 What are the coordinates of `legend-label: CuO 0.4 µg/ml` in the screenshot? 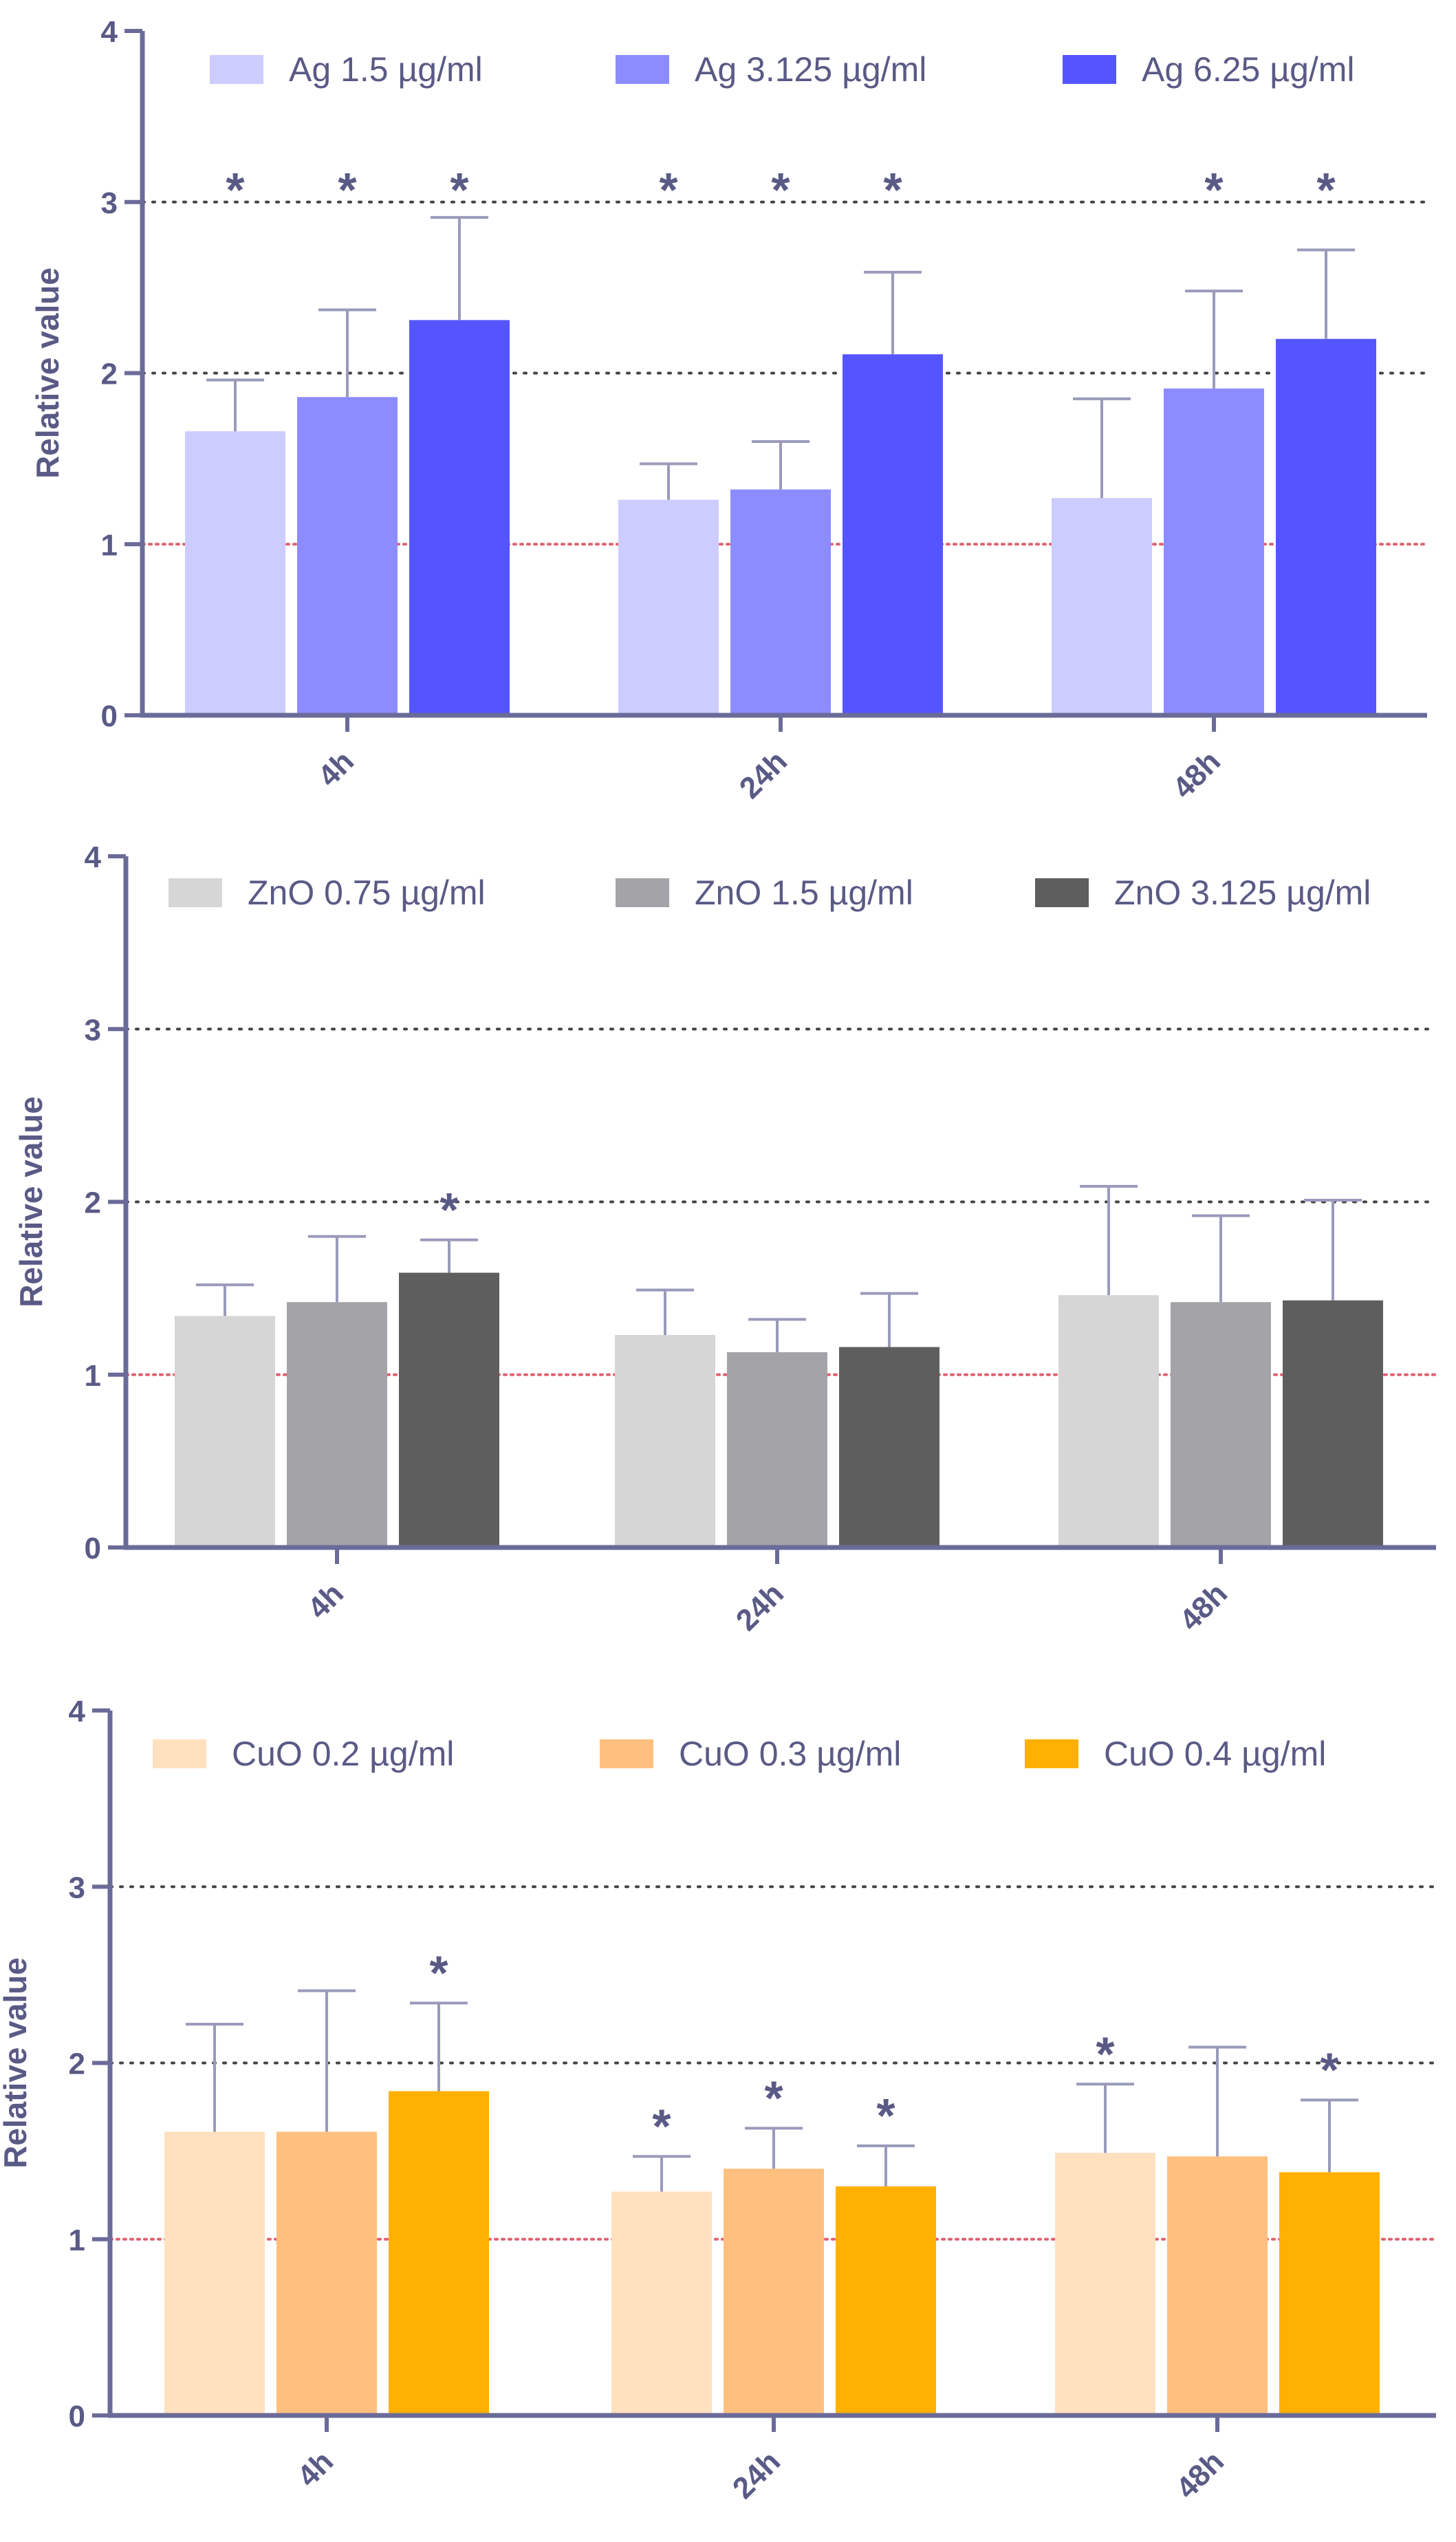 It's located at (1215, 1754).